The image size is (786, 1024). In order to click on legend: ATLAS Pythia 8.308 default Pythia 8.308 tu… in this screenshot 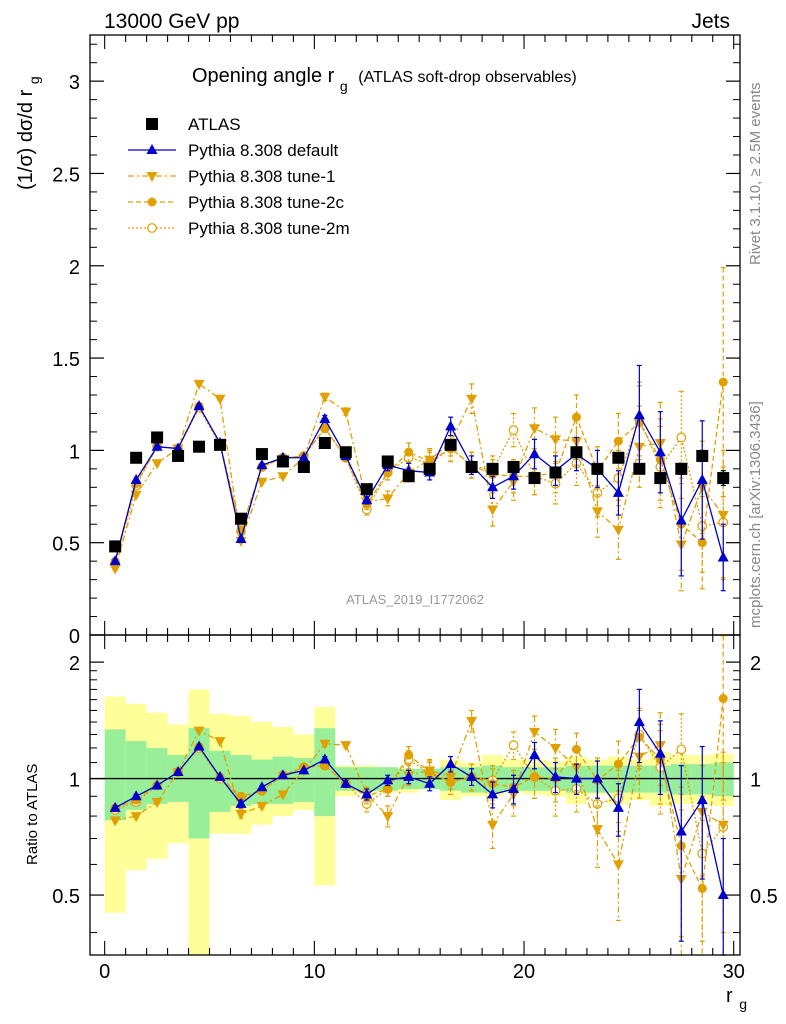, I will do `click(239, 176)`.